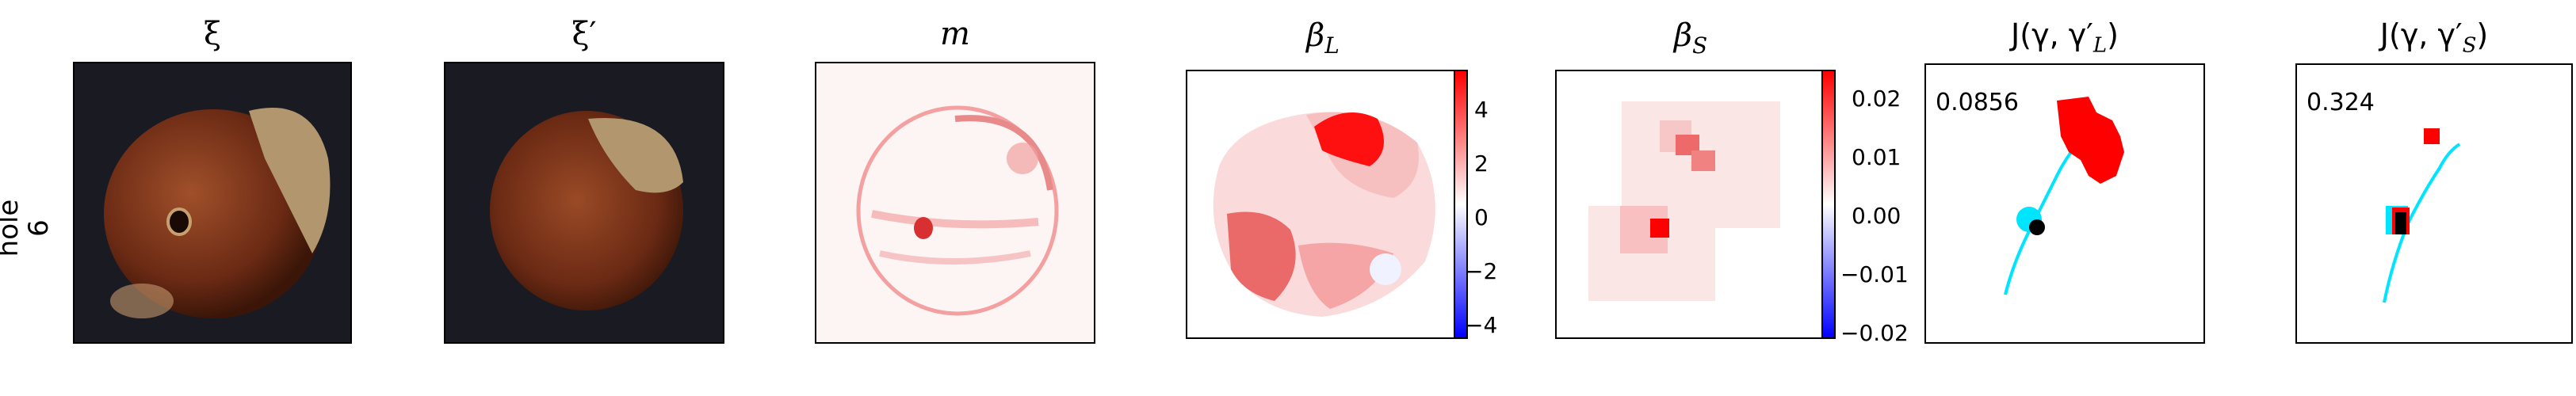 Image resolution: width=2576 pixels, height=396 pixels. What do you see at coordinates (1699, 45) in the screenshot?
I see `panel-beta-s-title-sub: S` at bounding box center [1699, 45].